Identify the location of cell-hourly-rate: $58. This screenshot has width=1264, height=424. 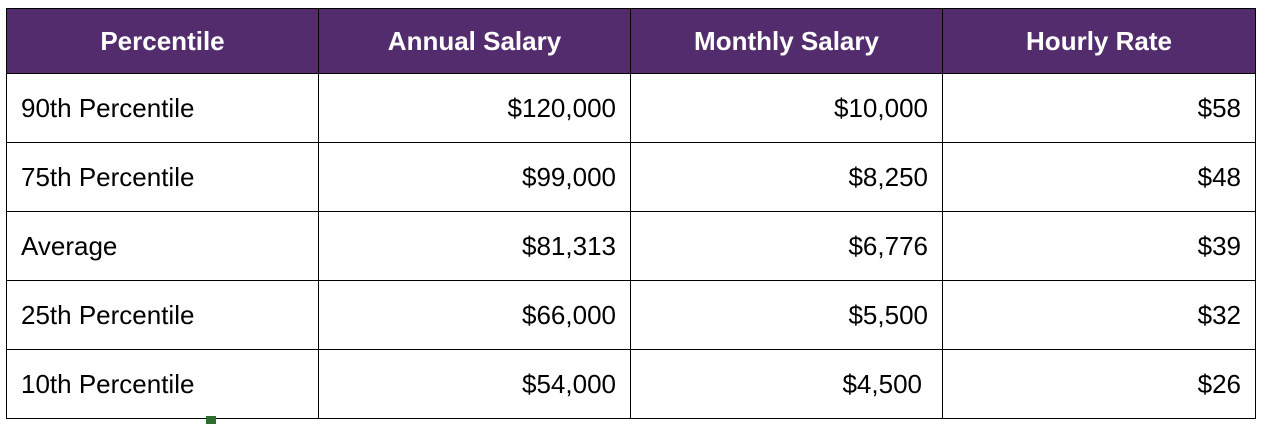
(1099, 108).